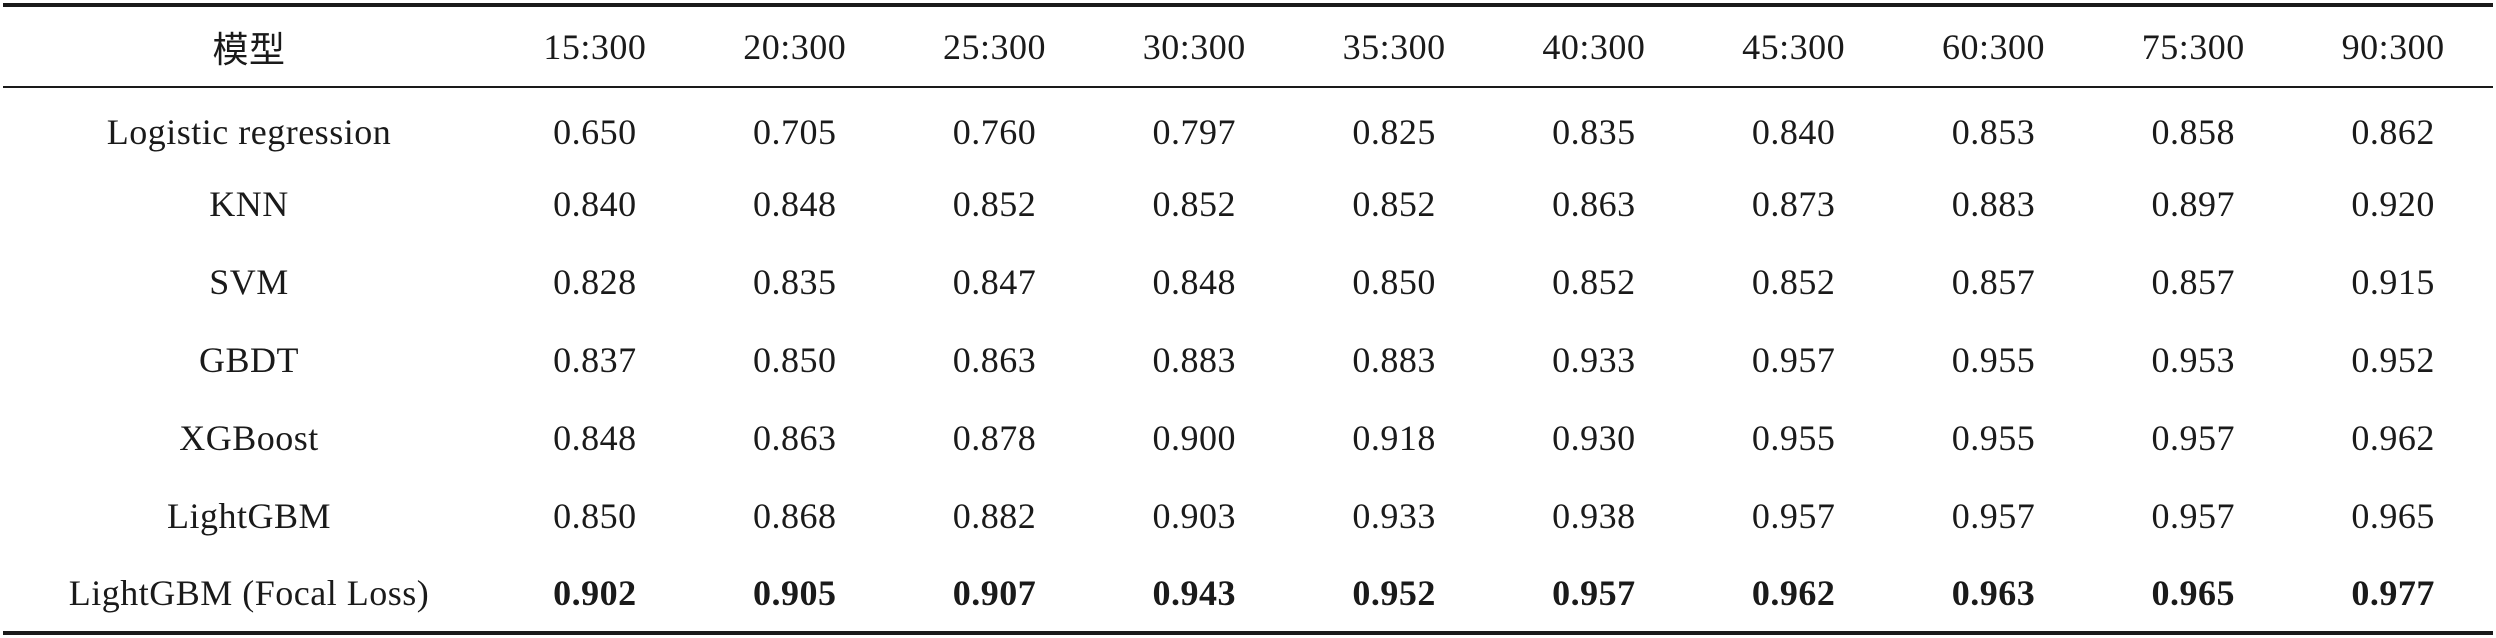 The height and width of the screenshot is (638, 2496). I want to click on header-ratio: 45:300, so click(1793, 45).